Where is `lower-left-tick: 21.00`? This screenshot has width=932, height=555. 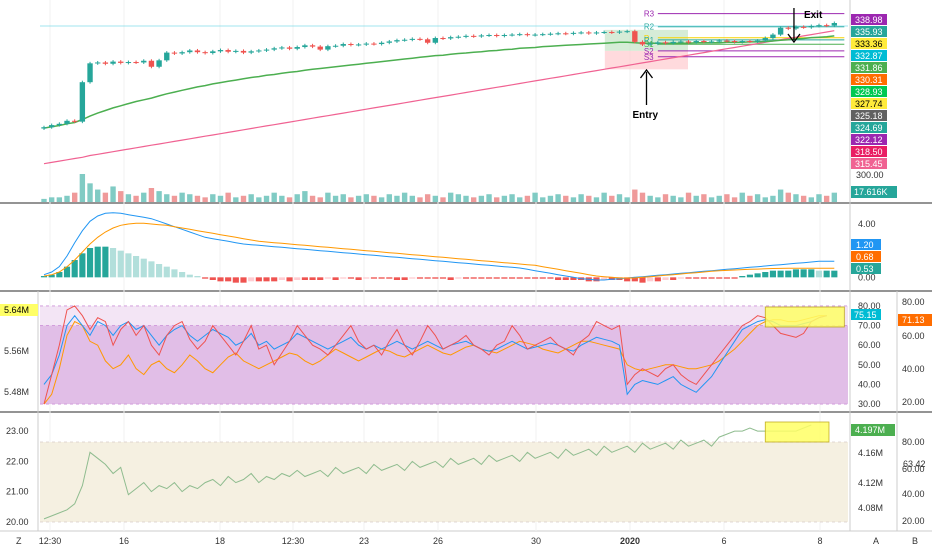 lower-left-tick: 21.00 is located at coordinates (17, 492).